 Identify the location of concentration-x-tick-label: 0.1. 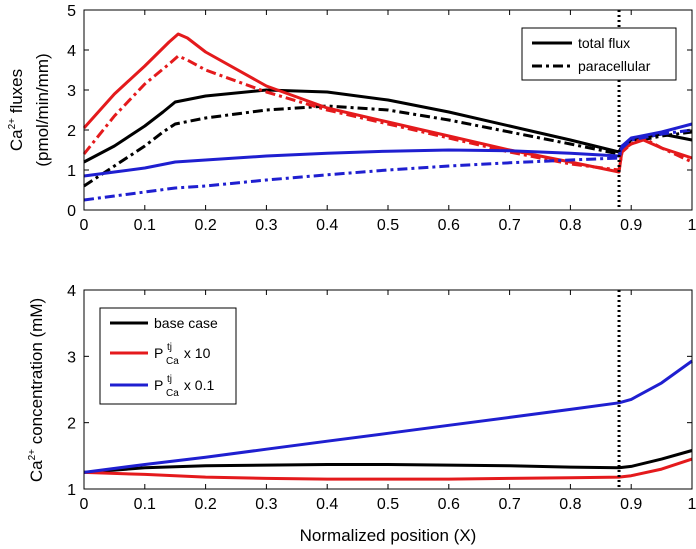
(145, 504).